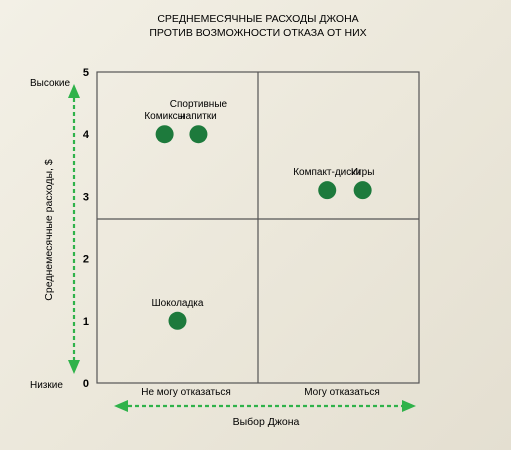 This screenshot has height=450, width=511. Describe the element at coordinates (50, 83) in the screenshot. I see `y-label-high: Высокие` at that location.